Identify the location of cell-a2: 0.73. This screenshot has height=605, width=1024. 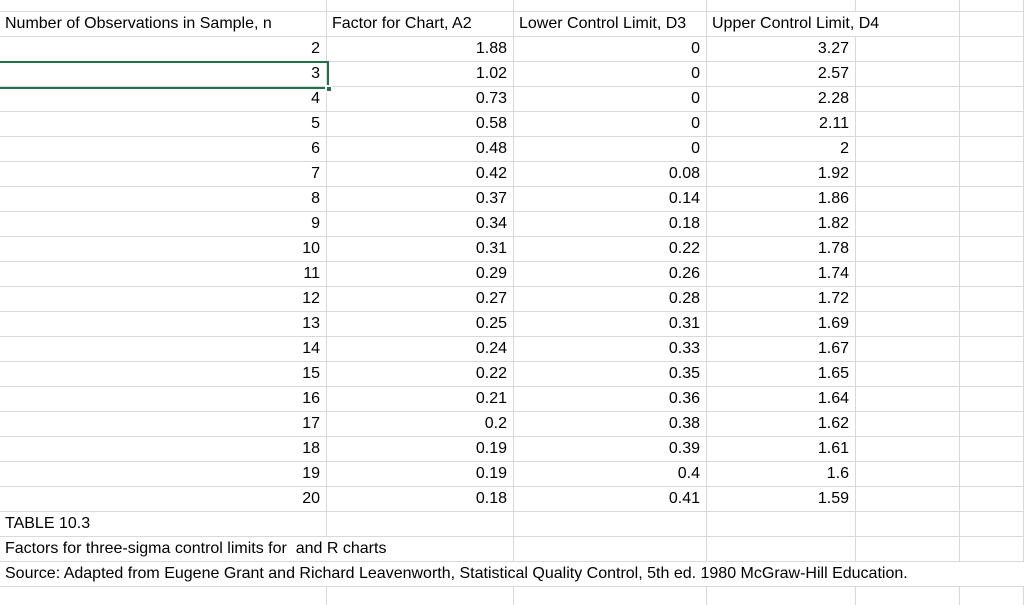
(420, 99).